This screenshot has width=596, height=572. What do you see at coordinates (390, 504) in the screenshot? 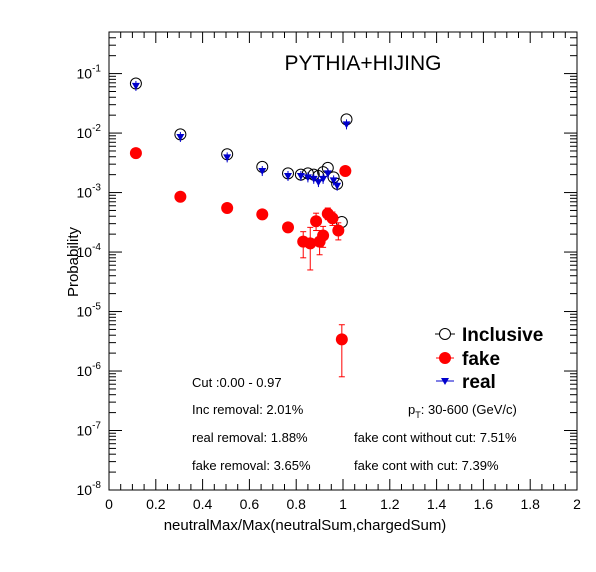
I see `x-tick-label: 1.2` at bounding box center [390, 504].